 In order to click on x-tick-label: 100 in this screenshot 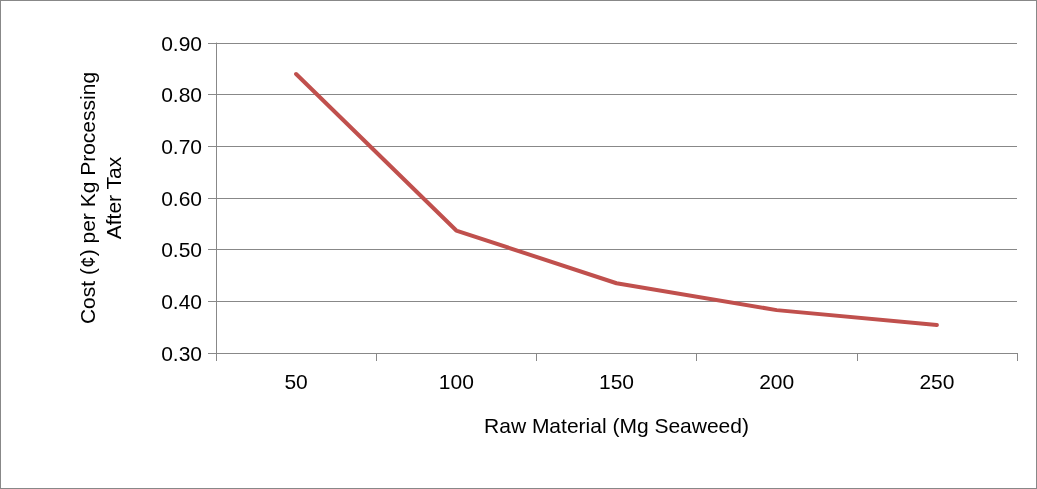, I will do `click(456, 381)`.